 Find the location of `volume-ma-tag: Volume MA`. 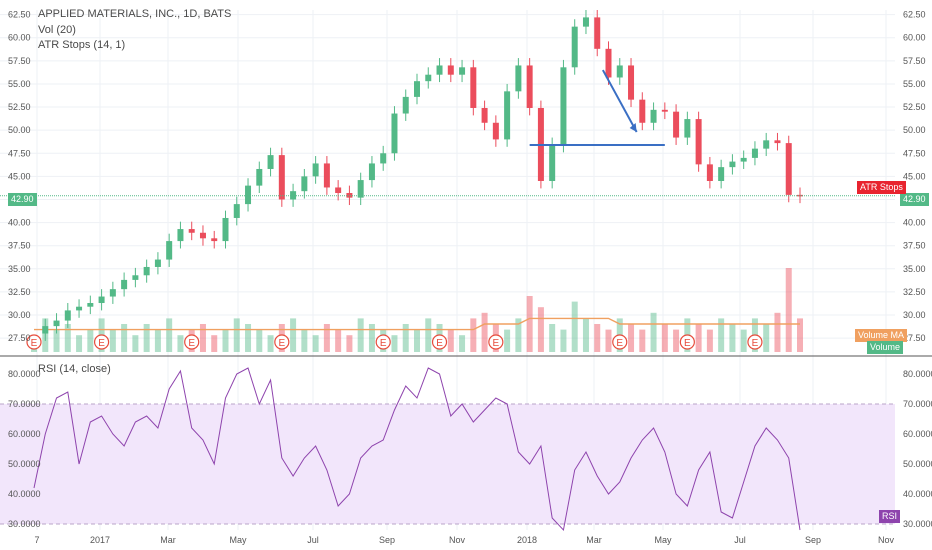

volume-ma-tag: Volume MA is located at coordinates (881, 335).